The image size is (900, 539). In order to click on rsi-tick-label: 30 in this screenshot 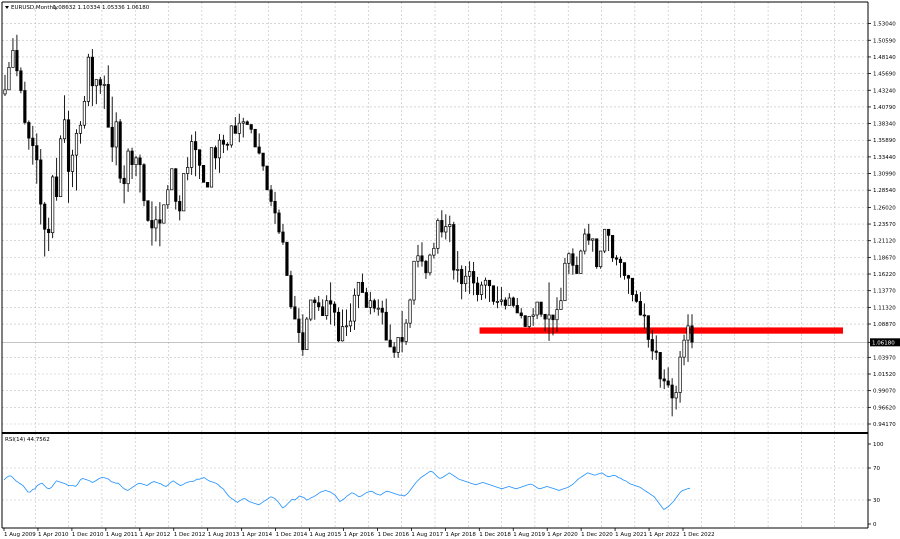, I will do `click(876, 501)`.